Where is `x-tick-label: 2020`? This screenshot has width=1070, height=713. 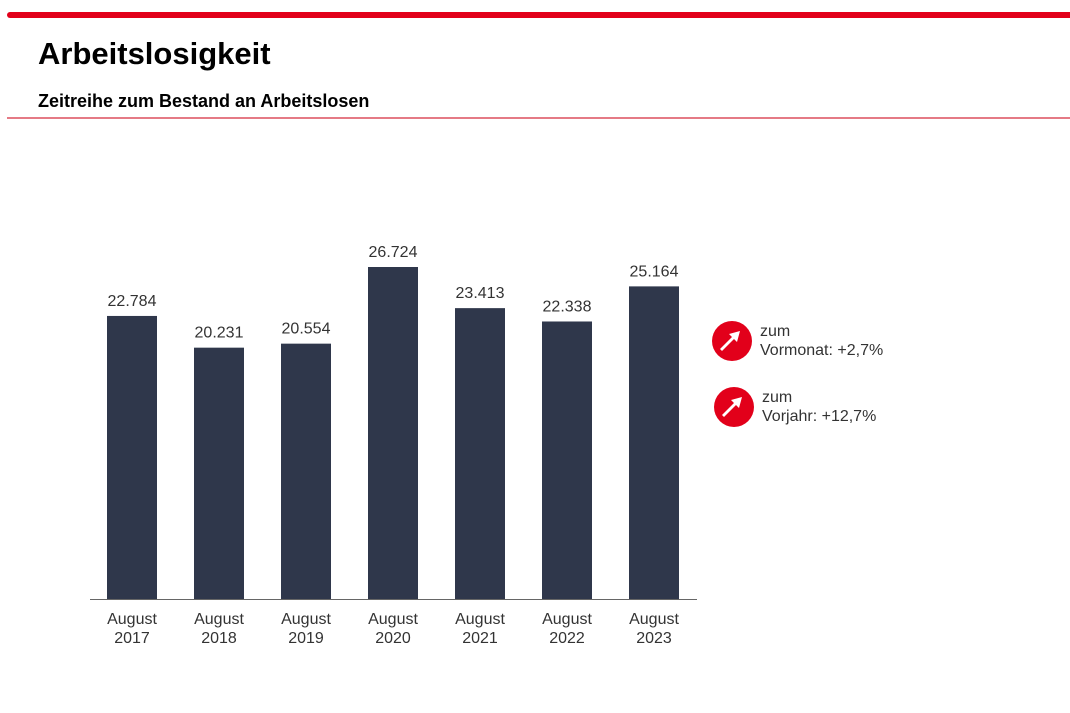
x-tick-label: 2020 is located at coordinates (393, 638).